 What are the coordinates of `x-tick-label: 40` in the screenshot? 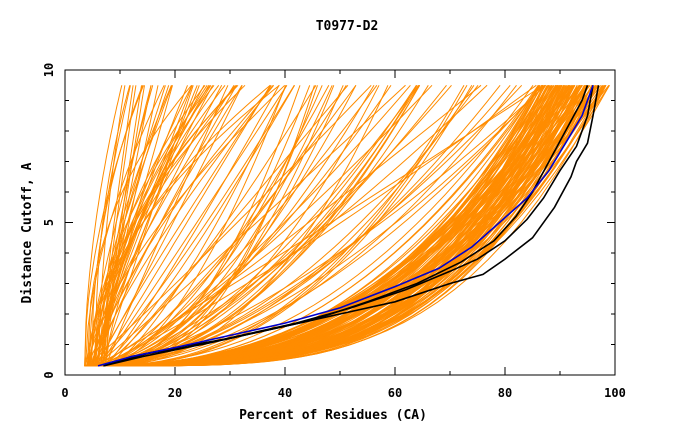 It's located at (285, 393).